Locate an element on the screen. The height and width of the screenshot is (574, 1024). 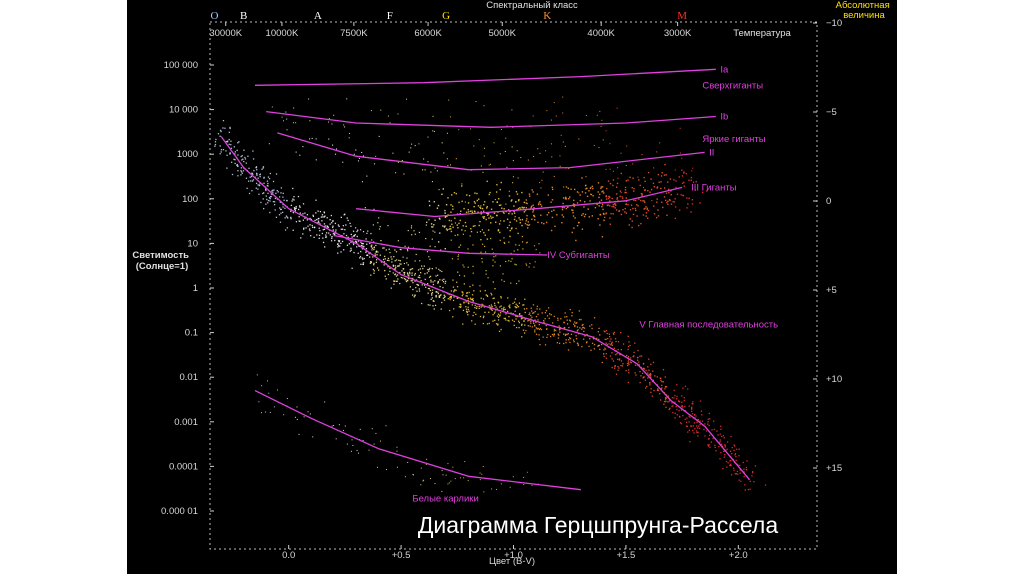
luminosity-class-curve is located at coordinates (440, 245).